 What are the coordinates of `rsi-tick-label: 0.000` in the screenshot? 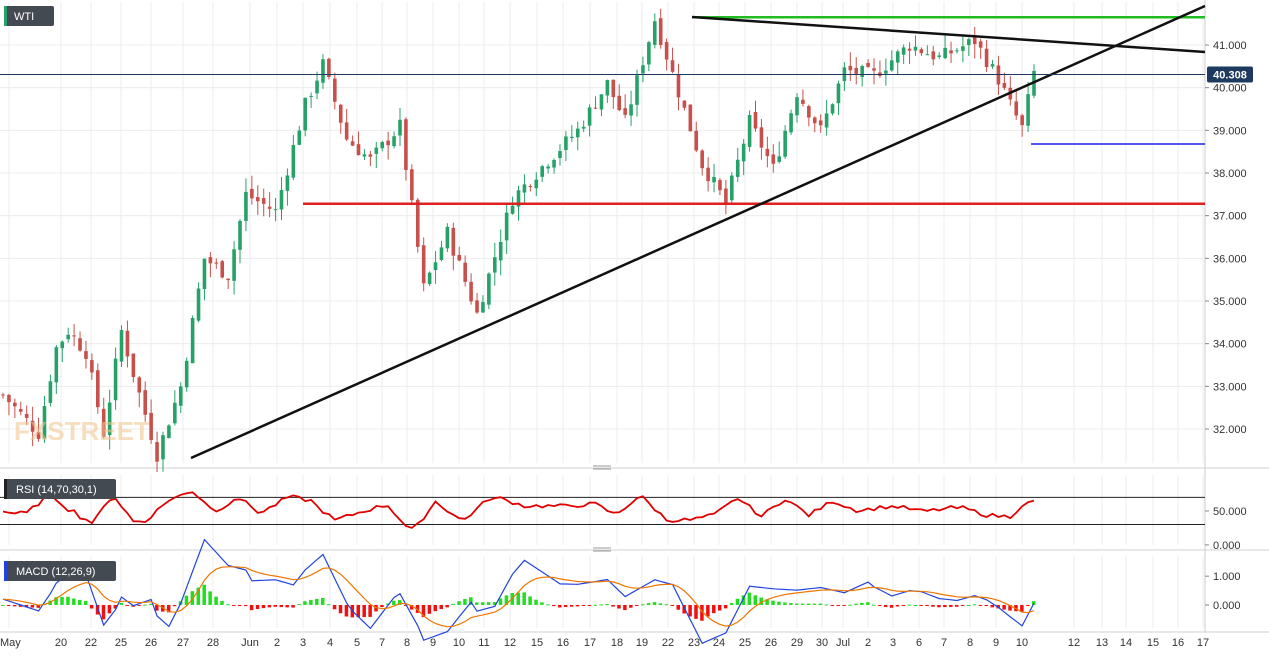 It's located at (1227, 546).